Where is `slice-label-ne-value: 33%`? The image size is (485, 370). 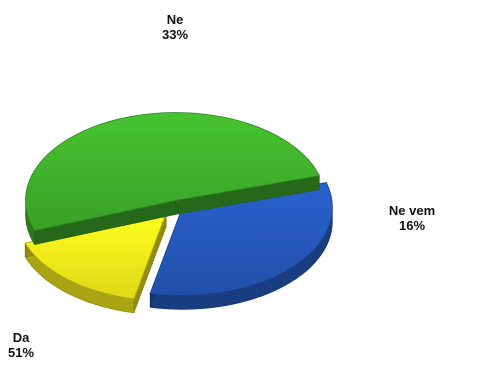
slice-label-ne-value: 33% is located at coordinates (175, 34).